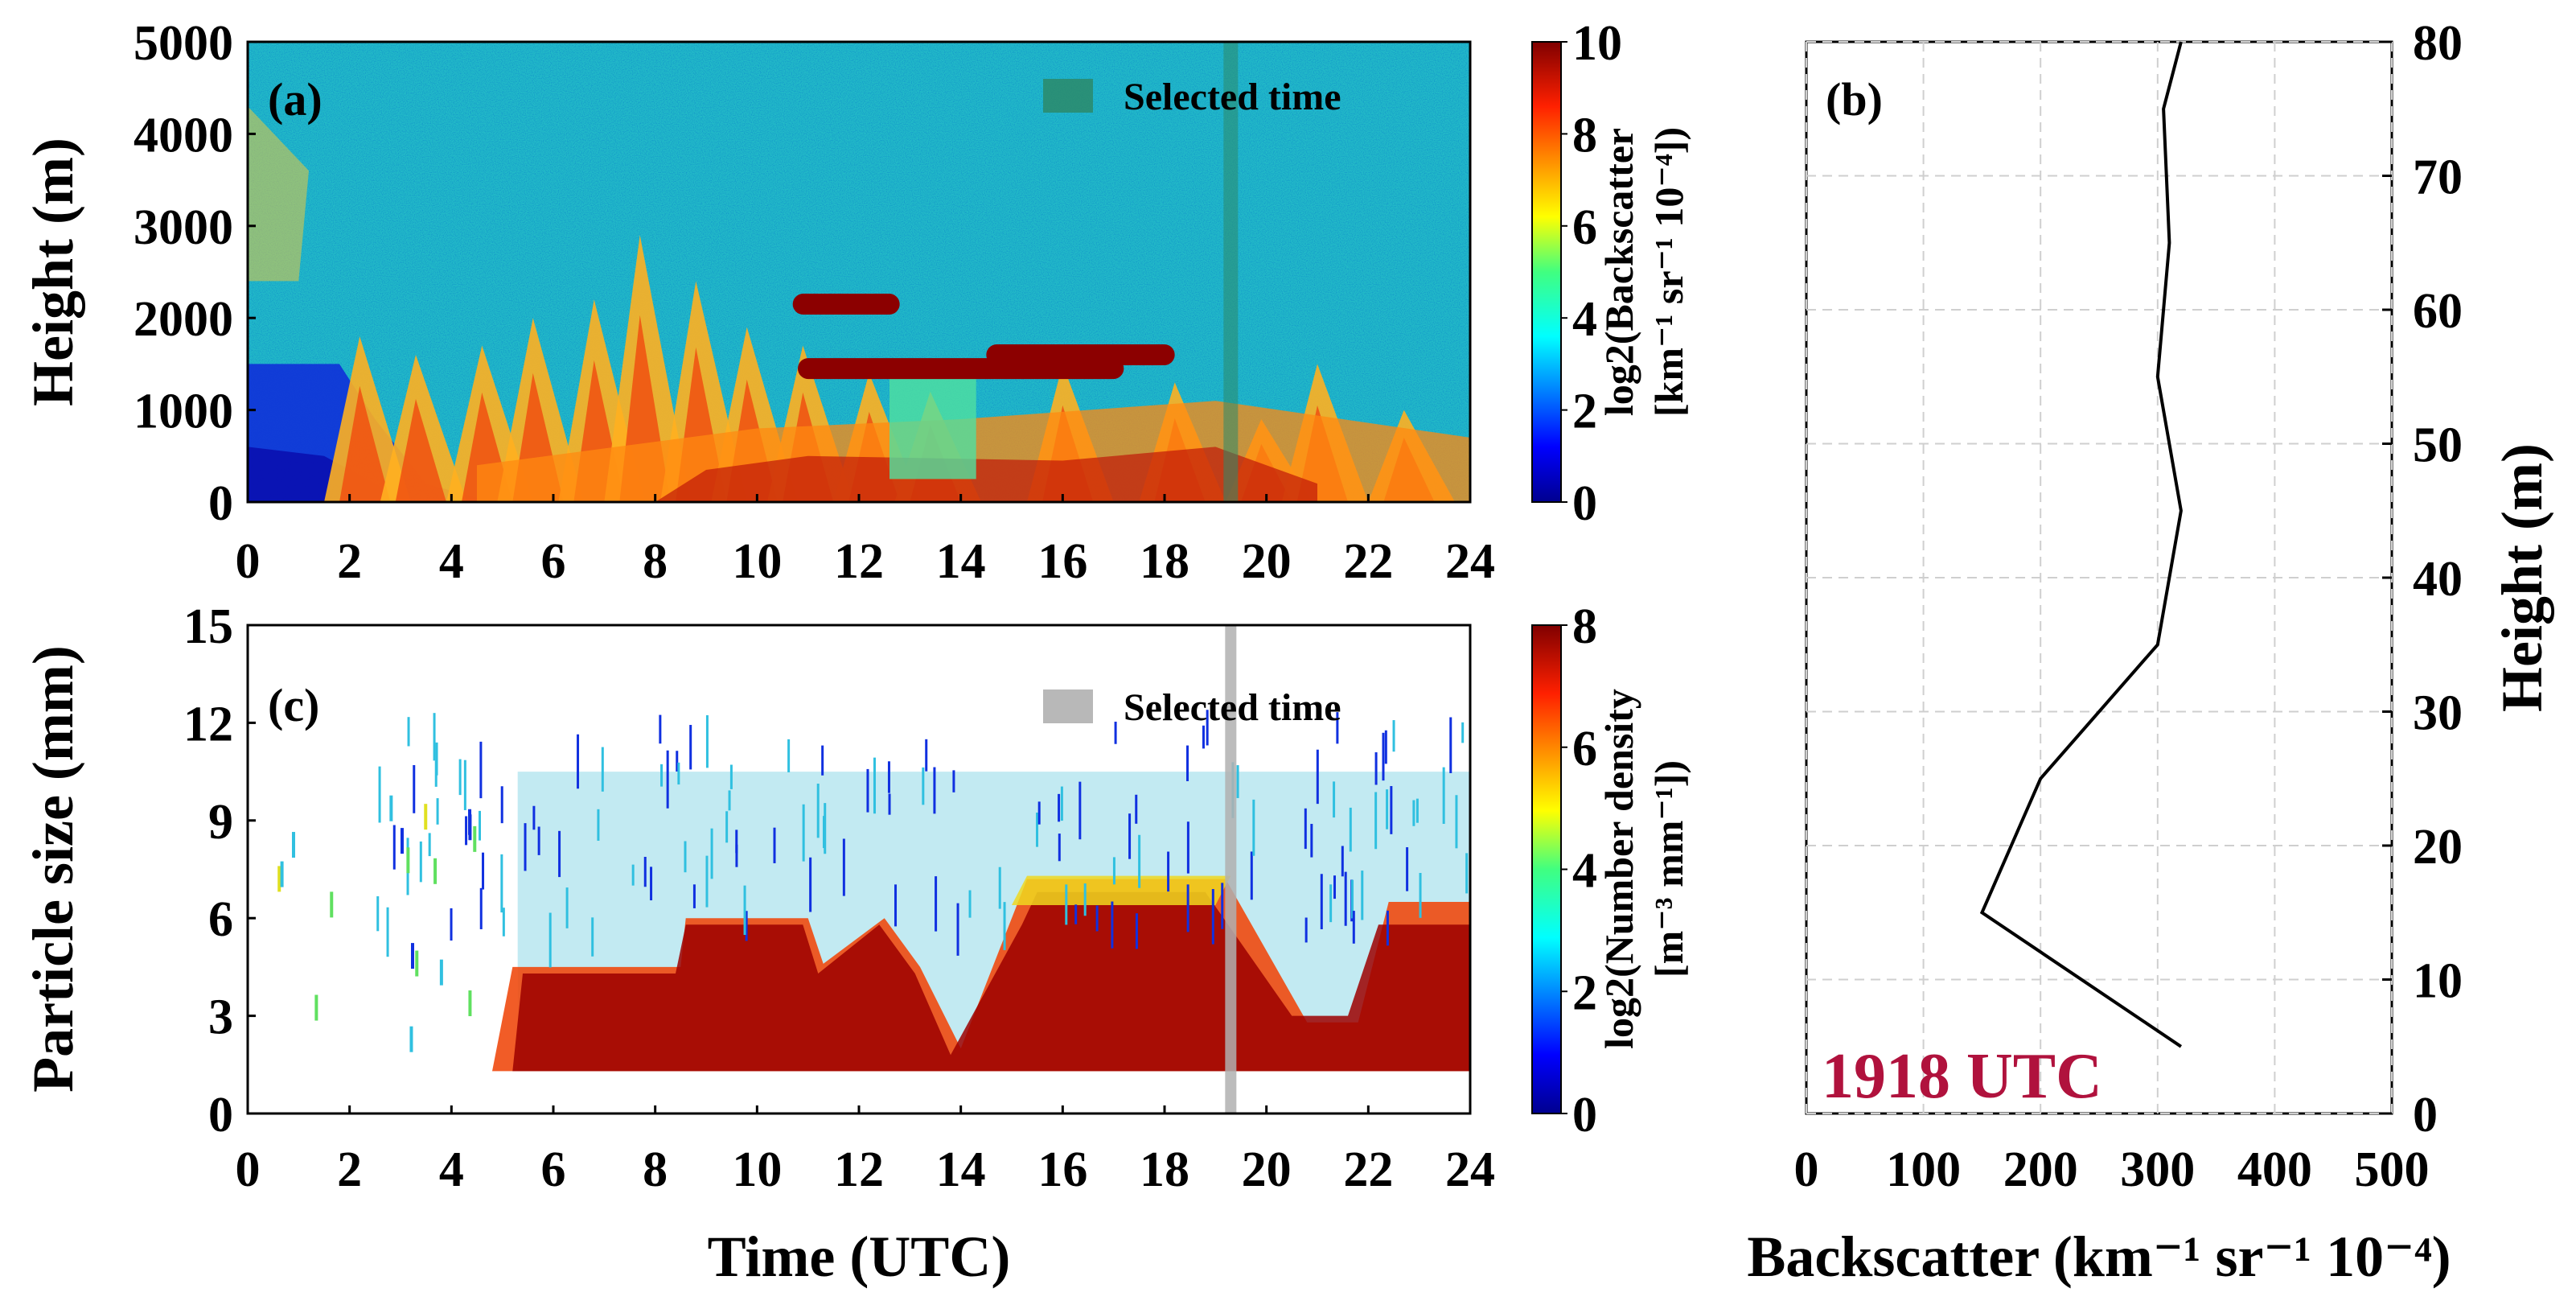 The height and width of the screenshot is (1309, 2576). What do you see at coordinates (961, 1169) in the screenshot?
I see `panel-c-xtick-label: 14` at bounding box center [961, 1169].